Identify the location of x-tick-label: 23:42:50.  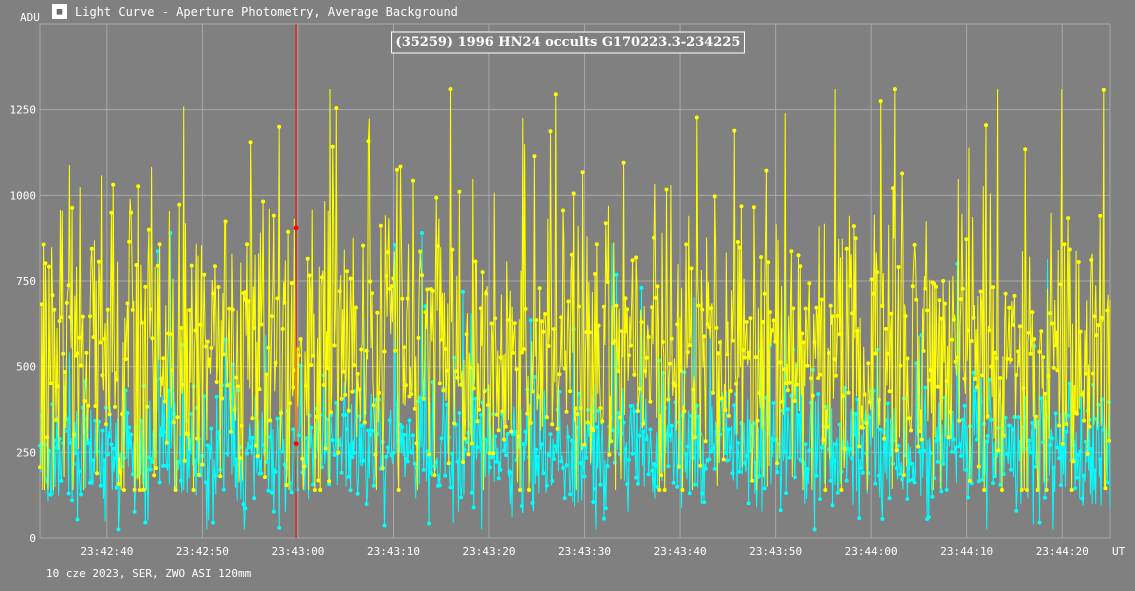
(202, 551).